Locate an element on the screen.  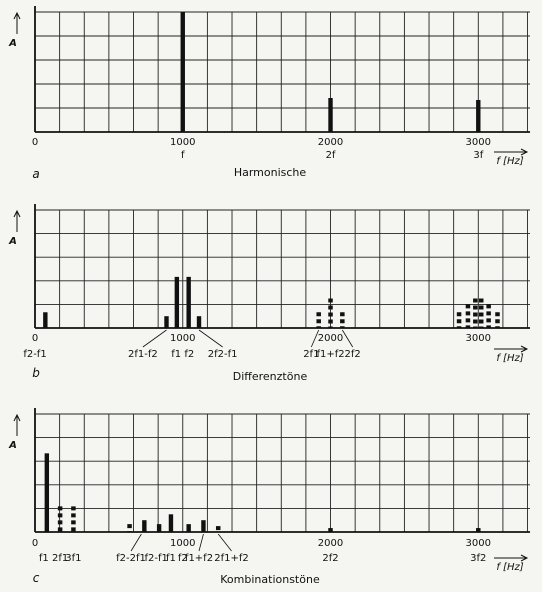
sub-label: f2-2f1 is located at coordinates (131, 558).